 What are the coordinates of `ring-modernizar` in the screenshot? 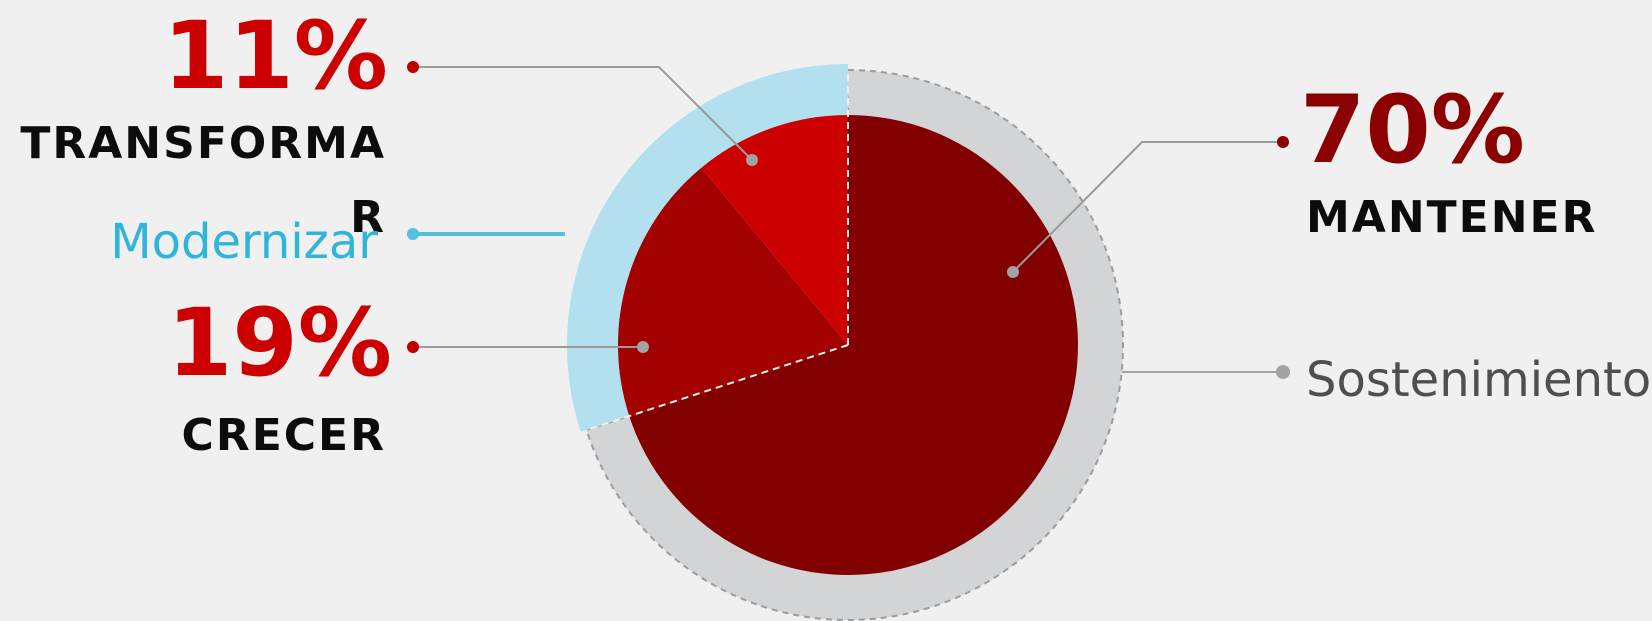 It's located at (707, 248).